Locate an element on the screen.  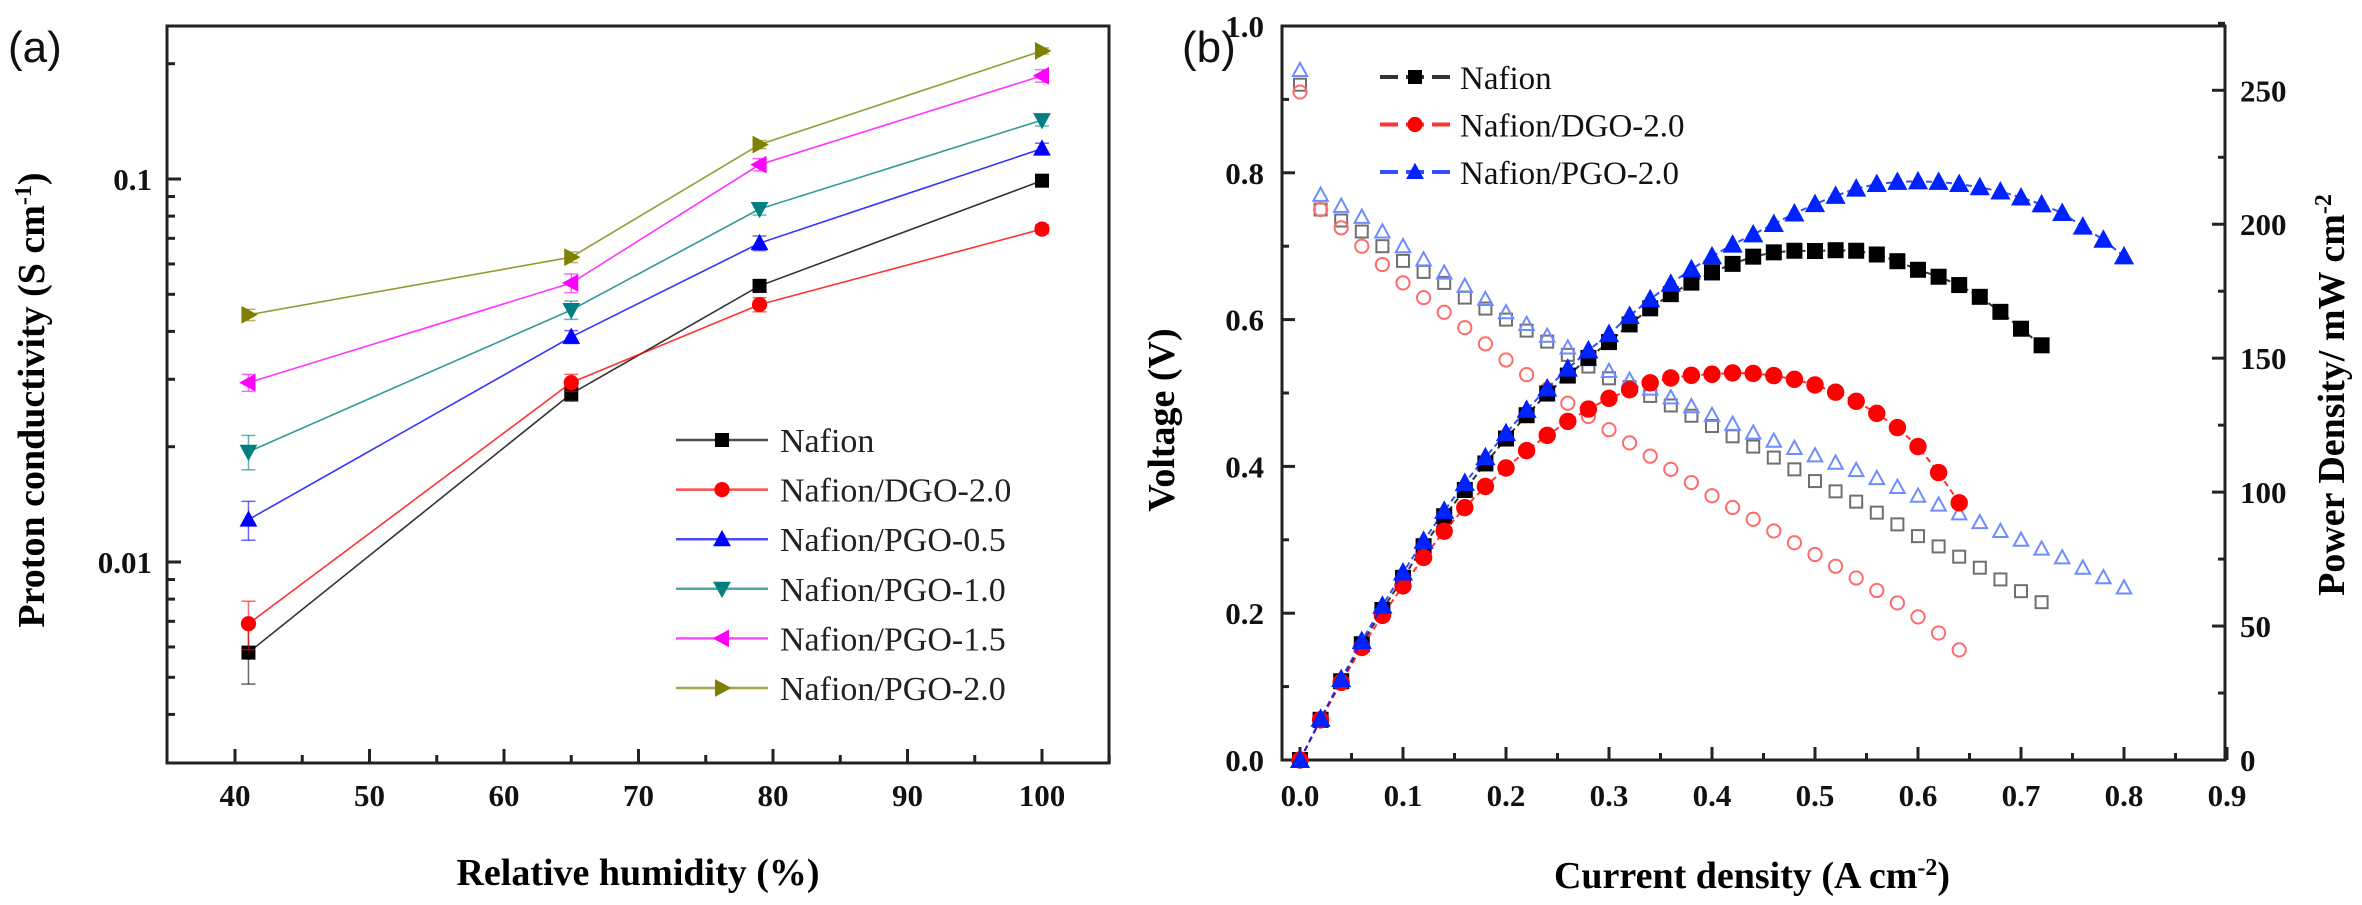
y-tick-label-b: 0.8 is located at coordinates (1244, 173).